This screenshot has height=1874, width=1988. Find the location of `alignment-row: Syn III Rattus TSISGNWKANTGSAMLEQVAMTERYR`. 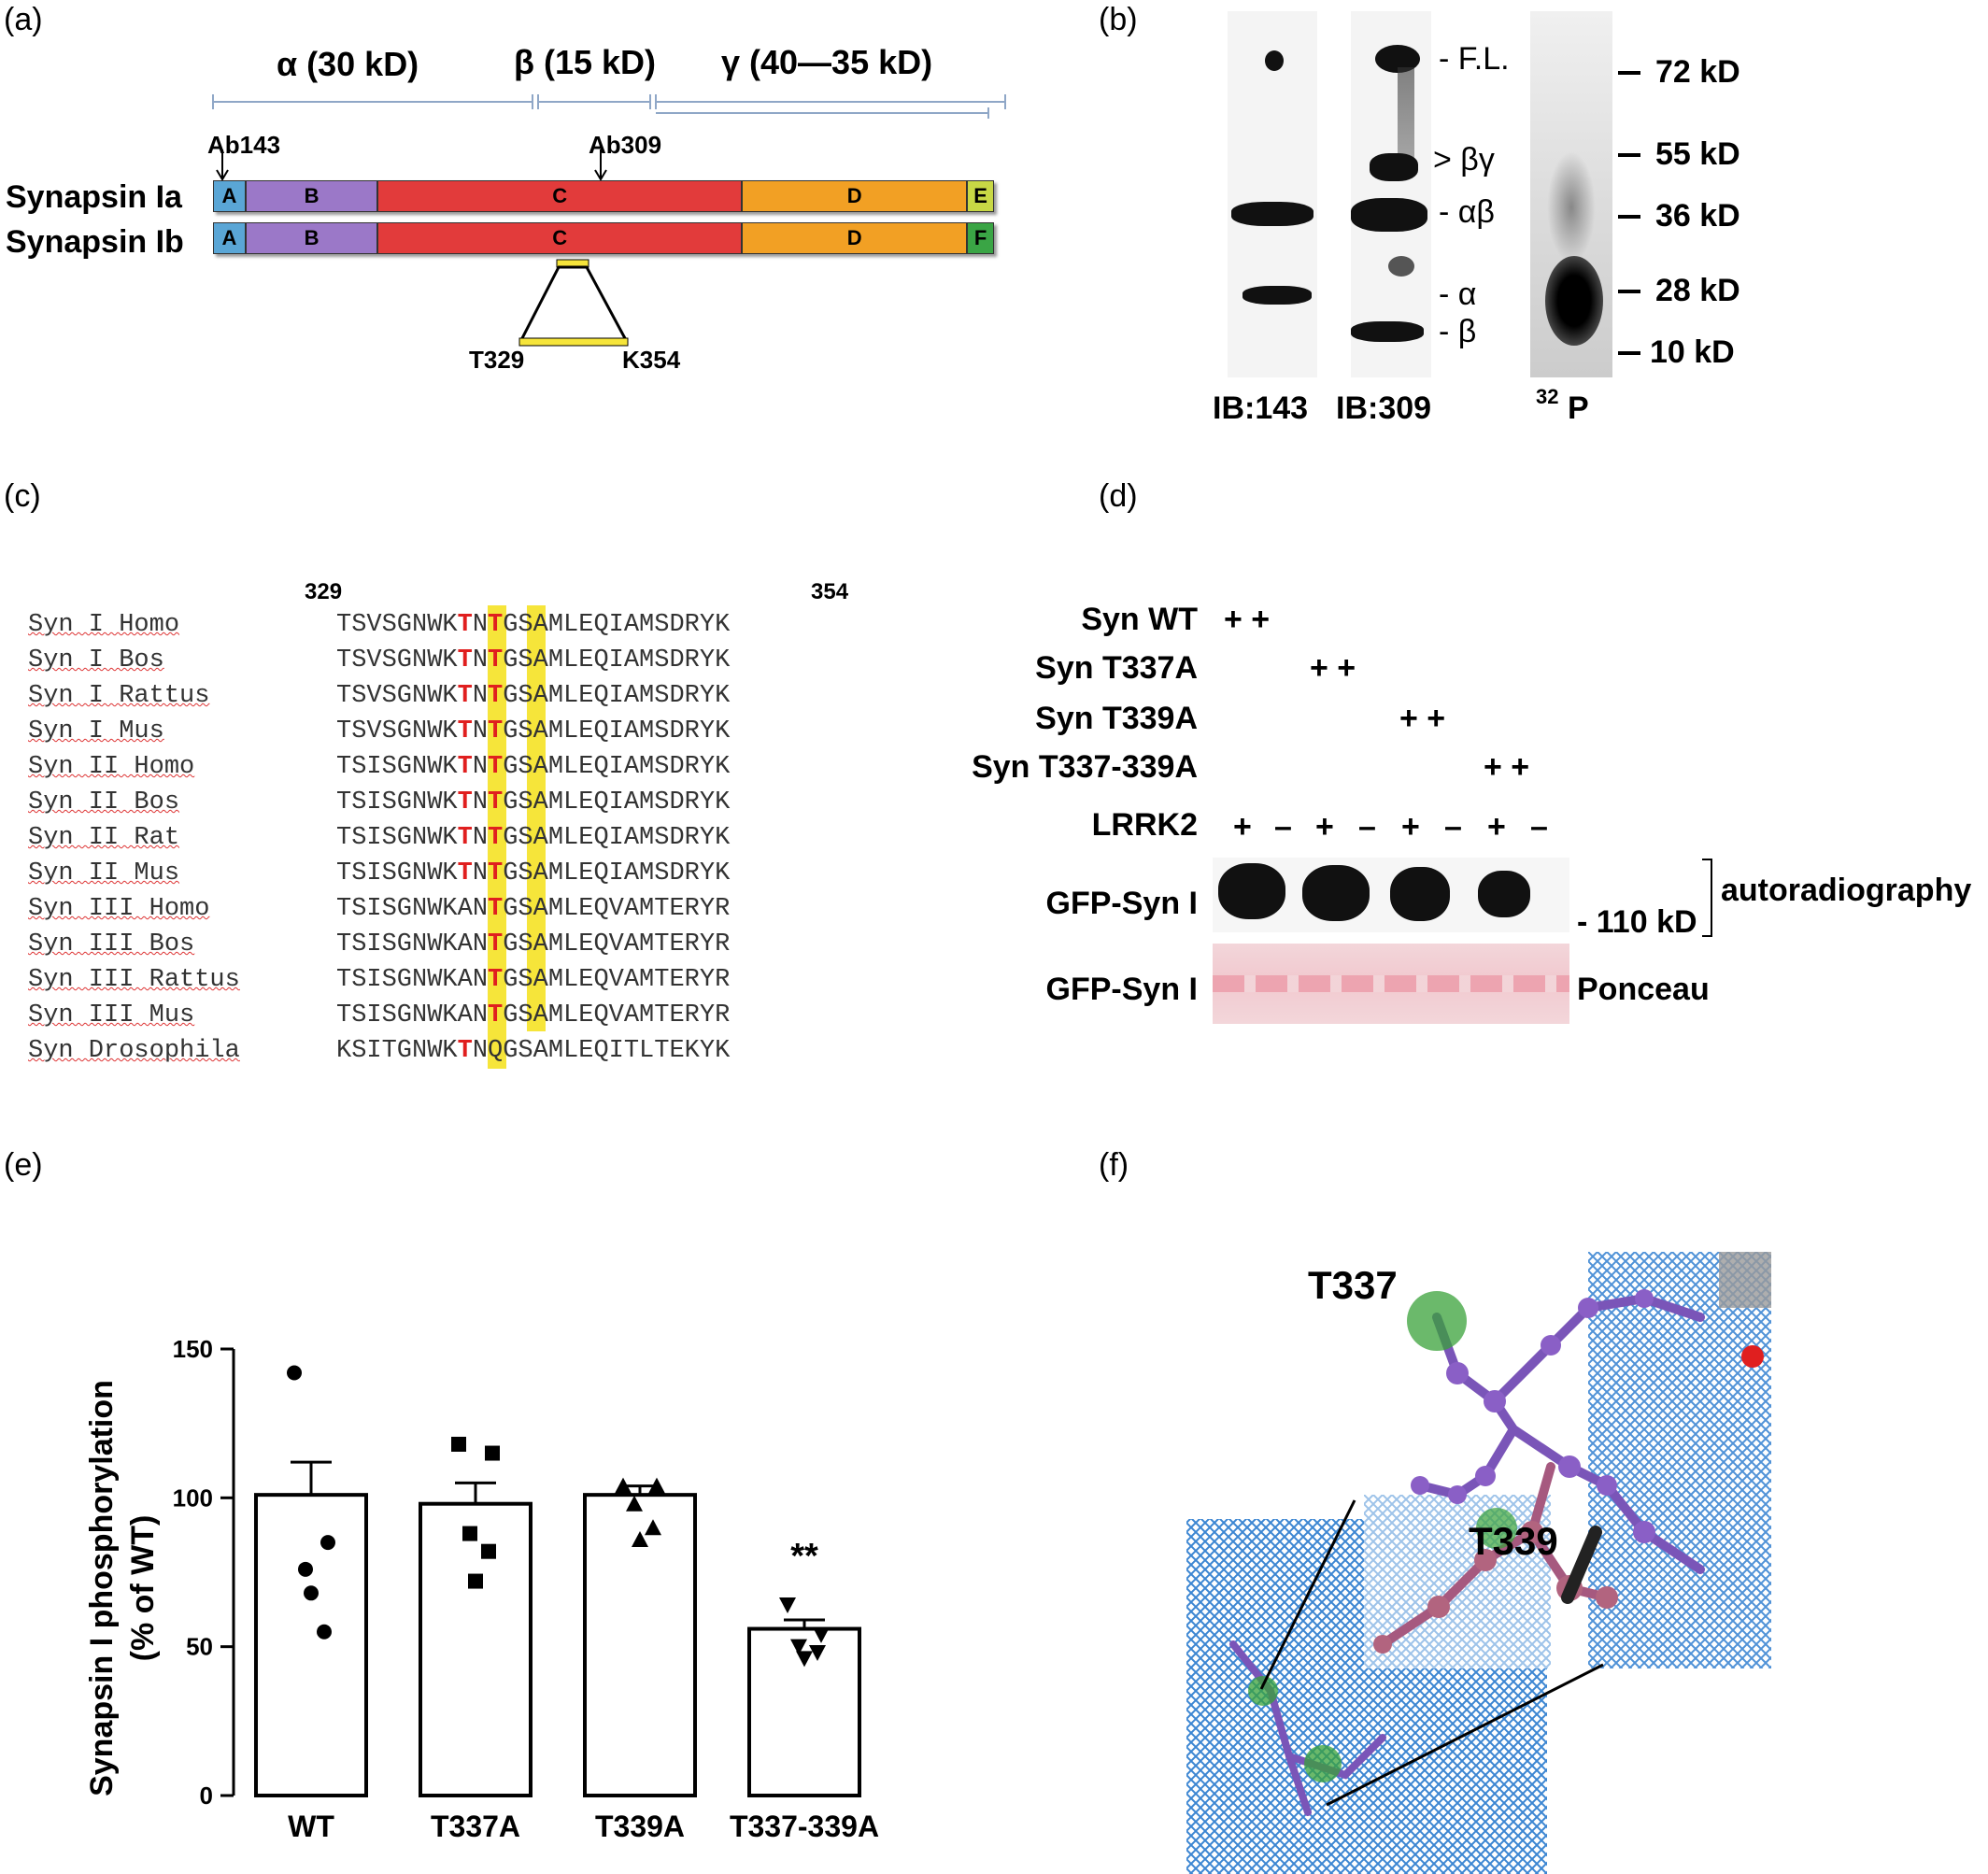

alignment-row: Syn III Rattus TSISGNWKANTGSAMLEQVAMTERYR is located at coordinates (379, 980).